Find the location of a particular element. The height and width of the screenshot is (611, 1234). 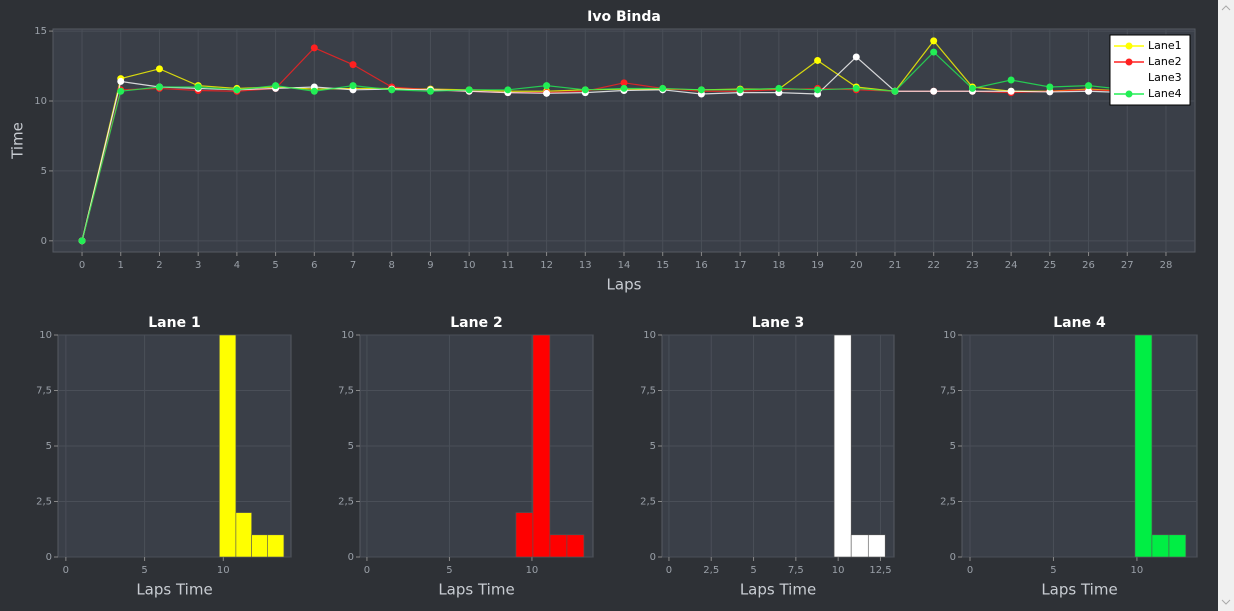

x-tick-label: 13 is located at coordinates (585, 265).